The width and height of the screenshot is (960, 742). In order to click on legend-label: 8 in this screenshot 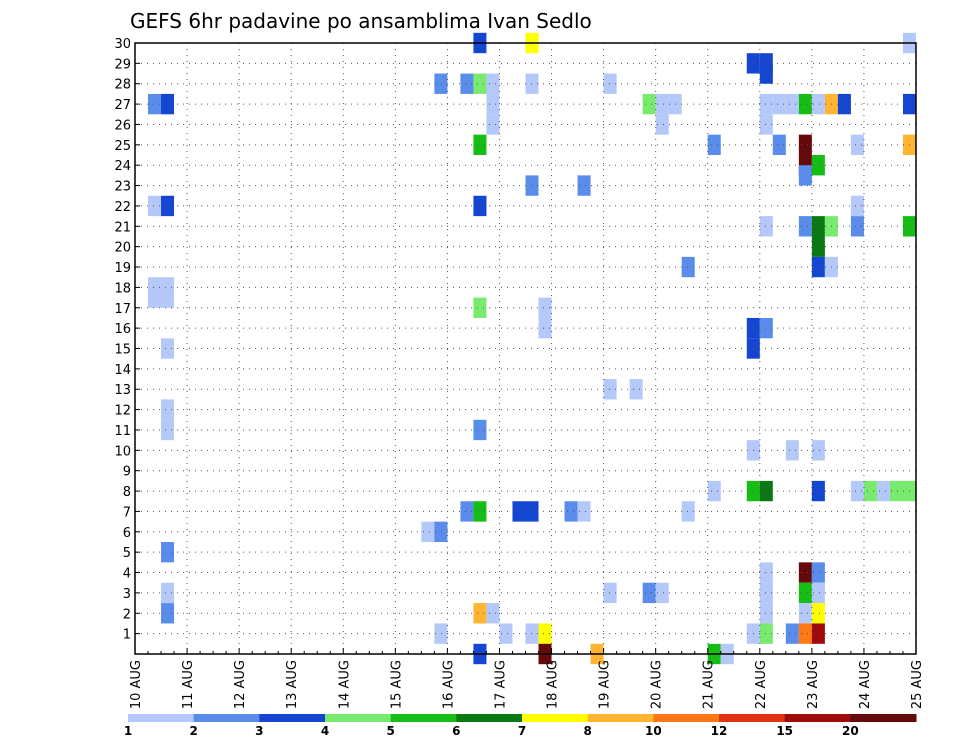, I will do `click(587, 731)`.